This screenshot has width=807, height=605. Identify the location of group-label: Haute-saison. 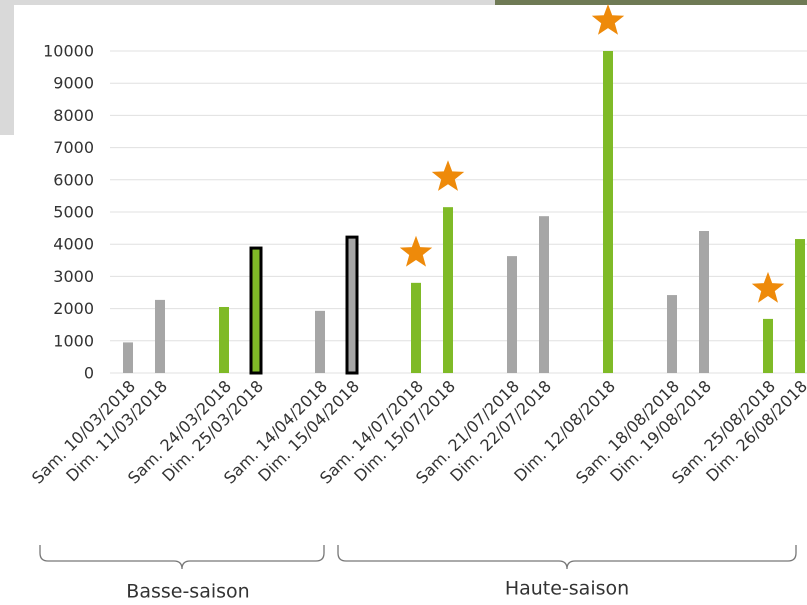
(567, 589).